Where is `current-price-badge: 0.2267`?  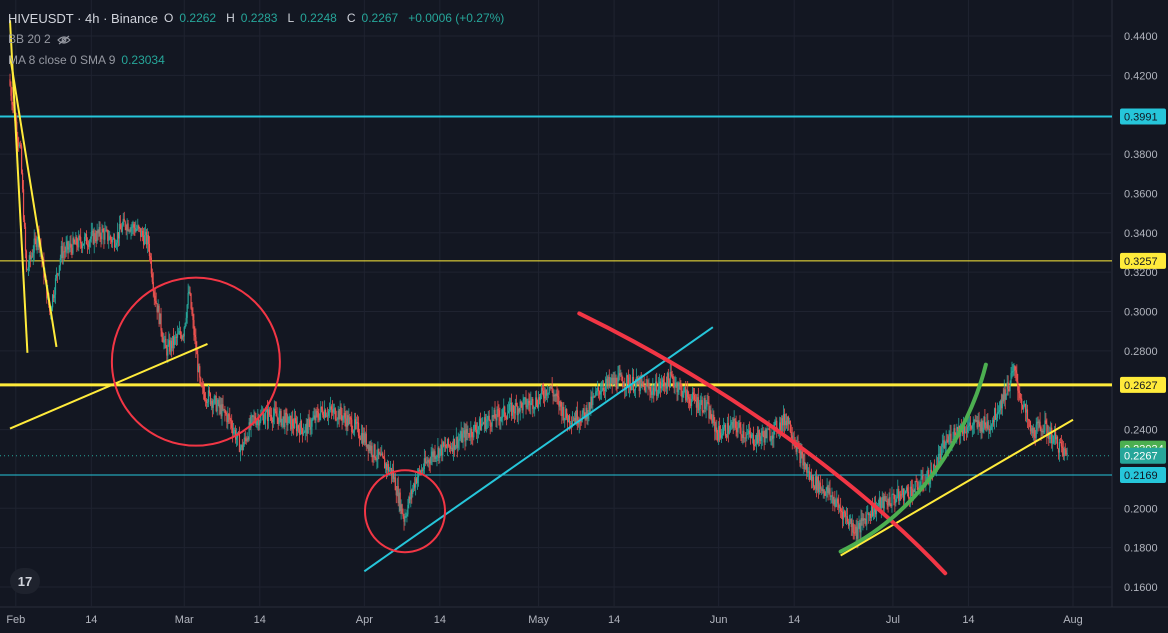
current-price-badge: 0.2267 is located at coordinates (1141, 457).